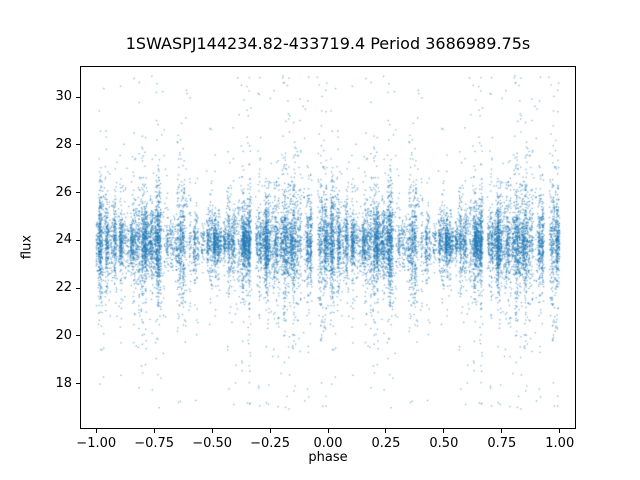 The width and height of the screenshot is (640, 480). Describe the element at coordinates (63, 383) in the screenshot. I see `y-tick-label: 18` at that location.